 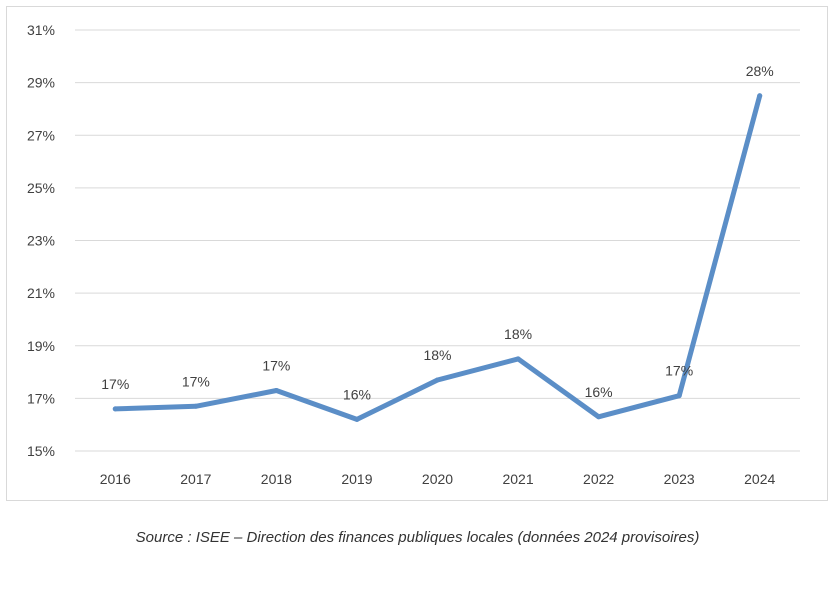 I want to click on y-tick-label: 21%, so click(x=41, y=293).